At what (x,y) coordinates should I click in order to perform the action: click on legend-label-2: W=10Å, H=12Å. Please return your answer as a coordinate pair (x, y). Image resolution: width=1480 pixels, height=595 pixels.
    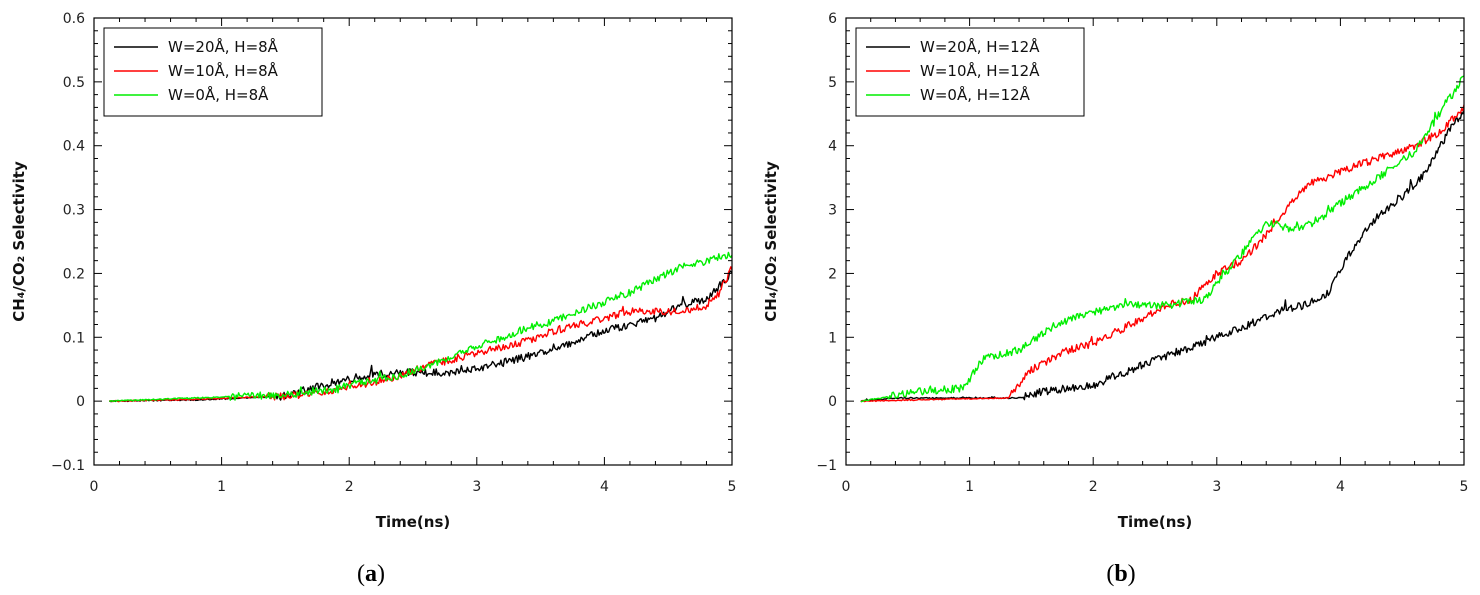
    Looking at the image, I should click on (980, 70).